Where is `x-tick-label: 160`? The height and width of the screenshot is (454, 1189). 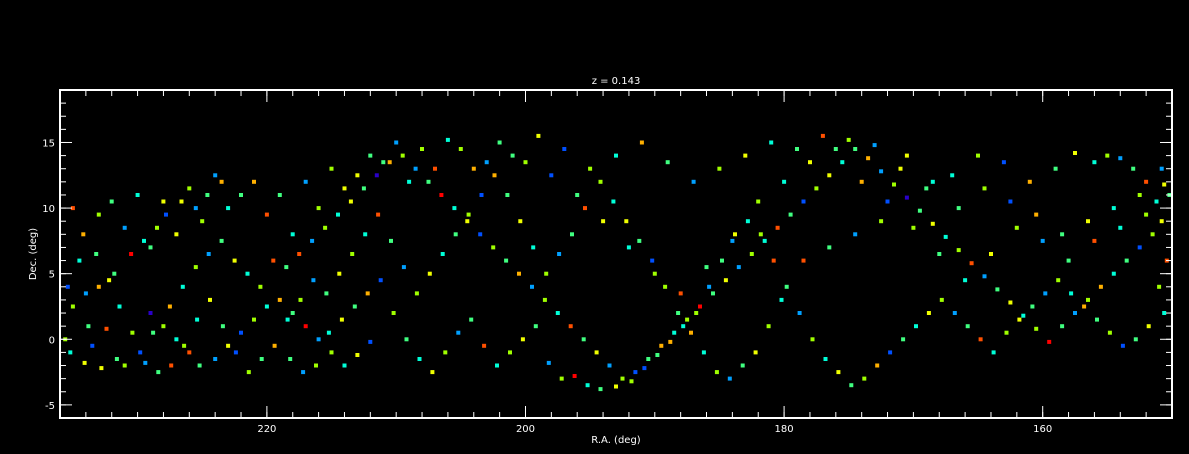
x-tick-label: 160 is located at coordinates (1042, 429).